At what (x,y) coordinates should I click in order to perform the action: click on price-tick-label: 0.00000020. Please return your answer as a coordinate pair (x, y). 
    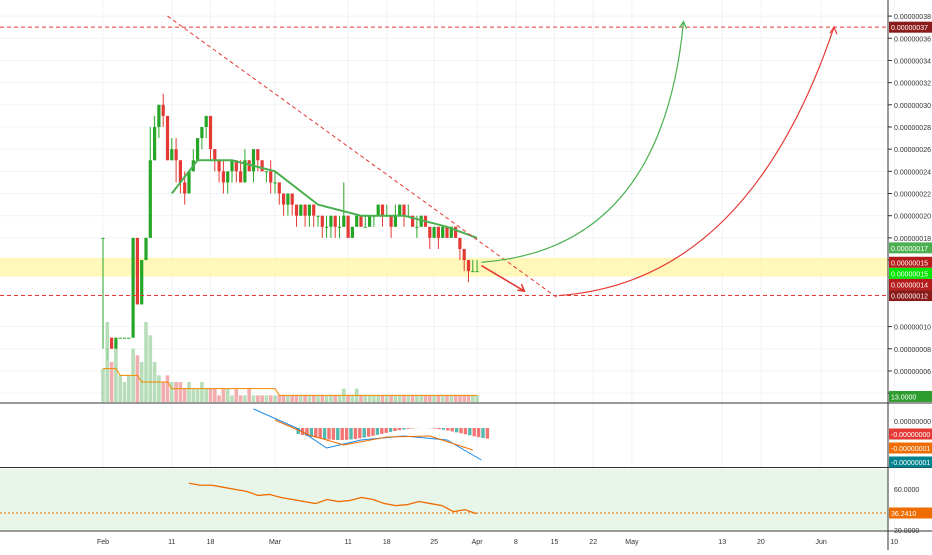
    Looking at the image, I should click on (912, 217).